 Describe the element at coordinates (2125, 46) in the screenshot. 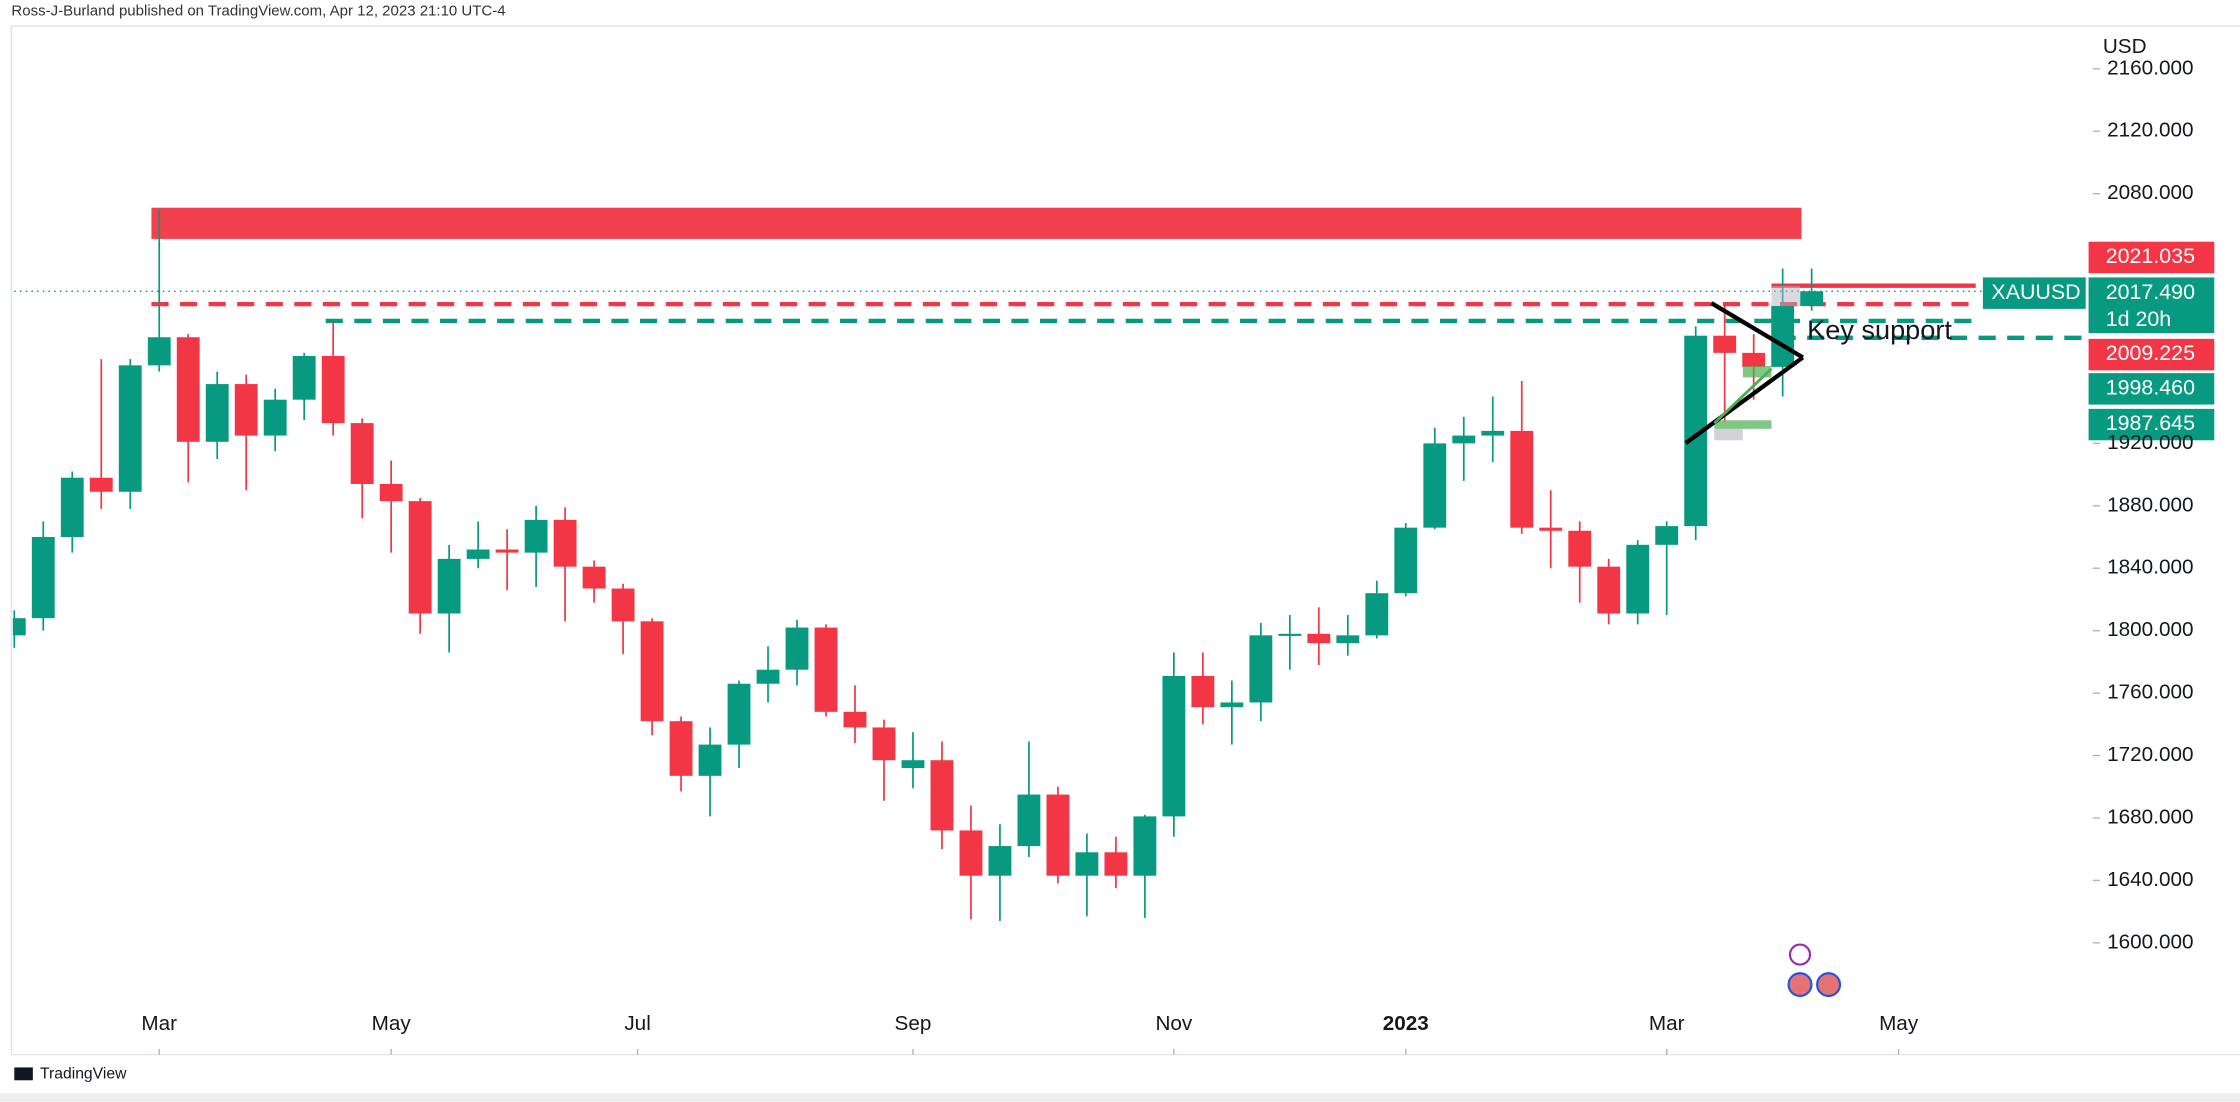

I see `currency: USD` at that location.